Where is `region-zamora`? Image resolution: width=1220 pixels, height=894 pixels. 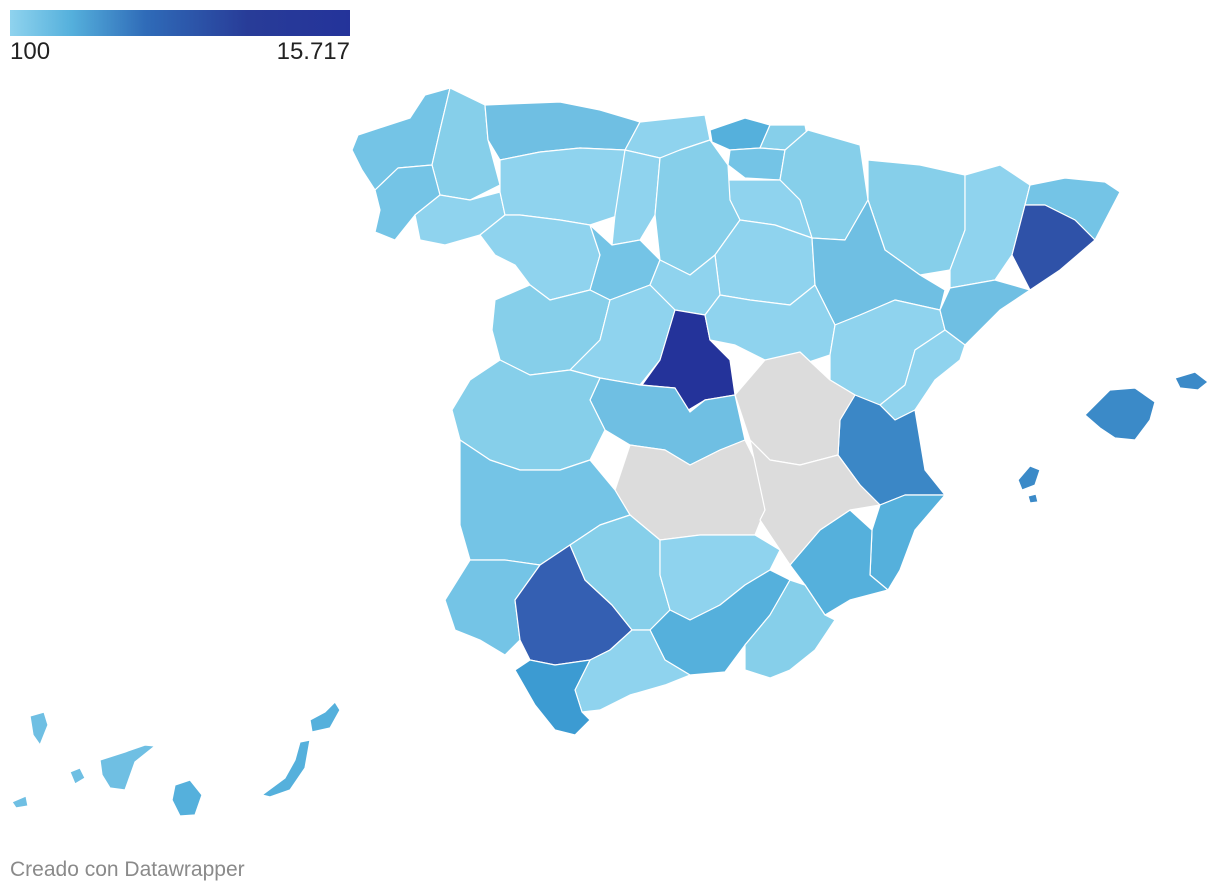
region-zamora is located at coordinates (540, 257).